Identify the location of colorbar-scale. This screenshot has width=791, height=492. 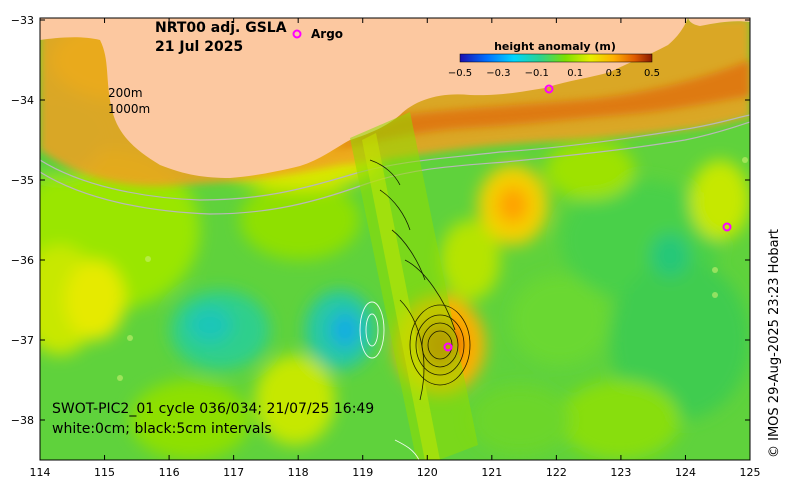
(556, 58).